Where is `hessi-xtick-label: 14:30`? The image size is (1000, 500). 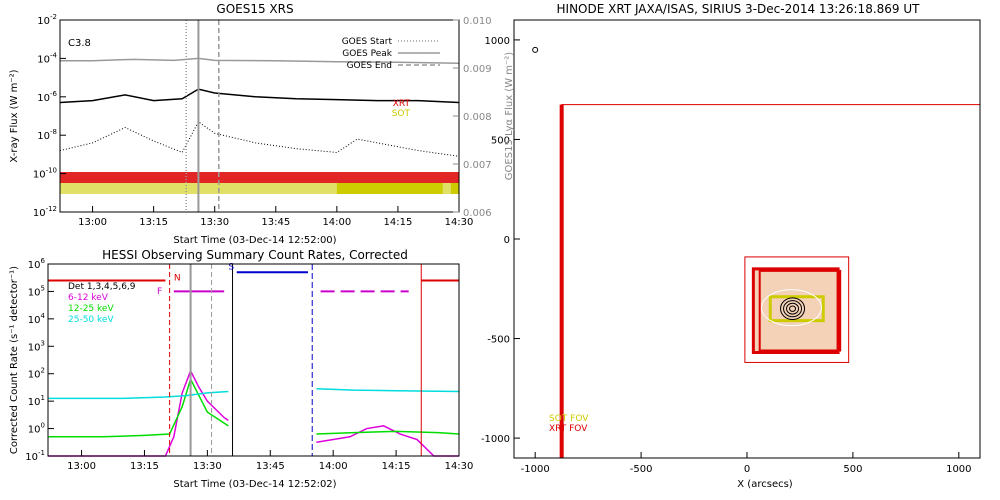
hessi-xtick-label: 14:30 is located at coordinates (459, 466).